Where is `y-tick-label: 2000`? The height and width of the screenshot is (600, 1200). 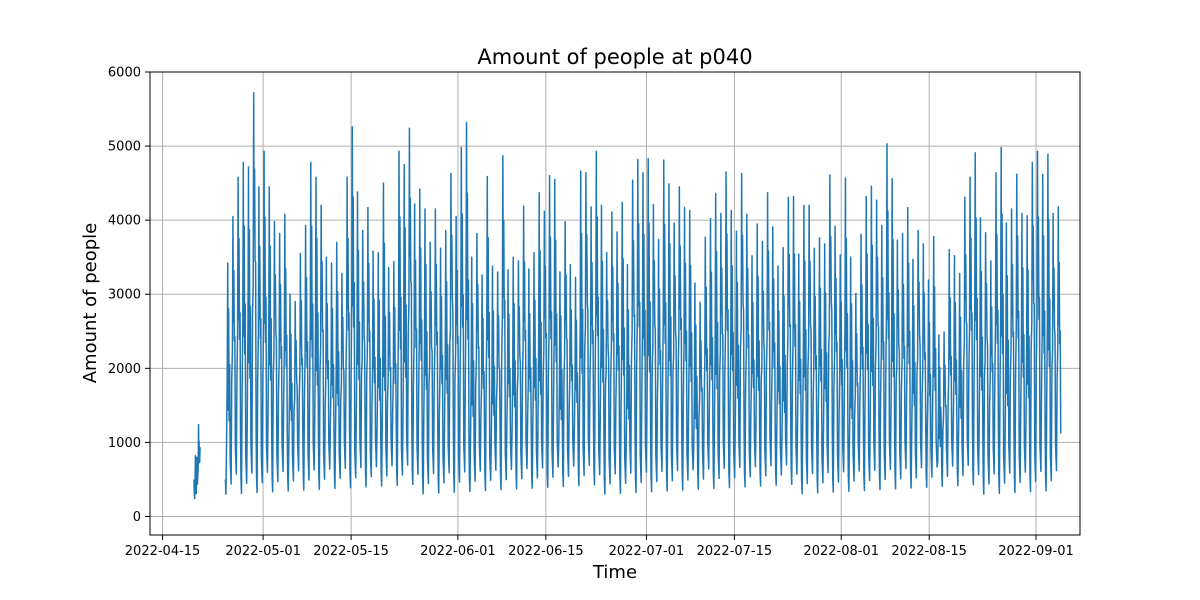
y-tick-label: 2000 is located at coordinates (124, 369).